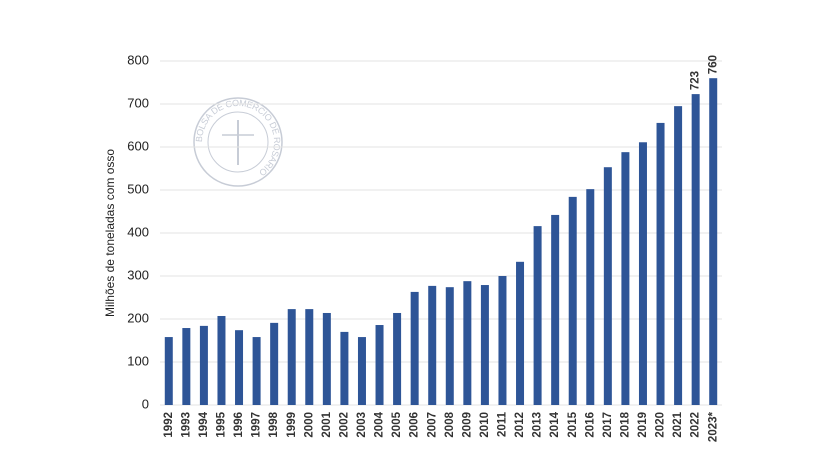 The image size is (820, 461). I want to click on watermark: BOLSA DE COMERCIO DE ROSARIO, so click(238, 142).